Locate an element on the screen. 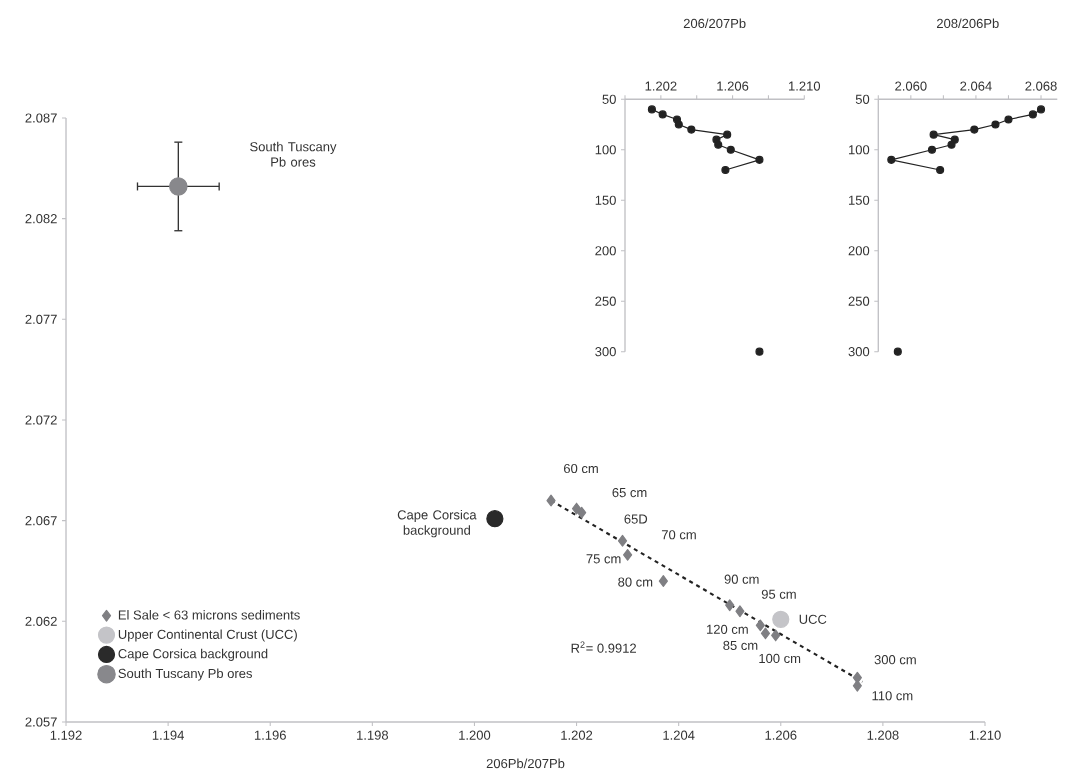  annotation: 60 cm is located at coordinates (581, 468).